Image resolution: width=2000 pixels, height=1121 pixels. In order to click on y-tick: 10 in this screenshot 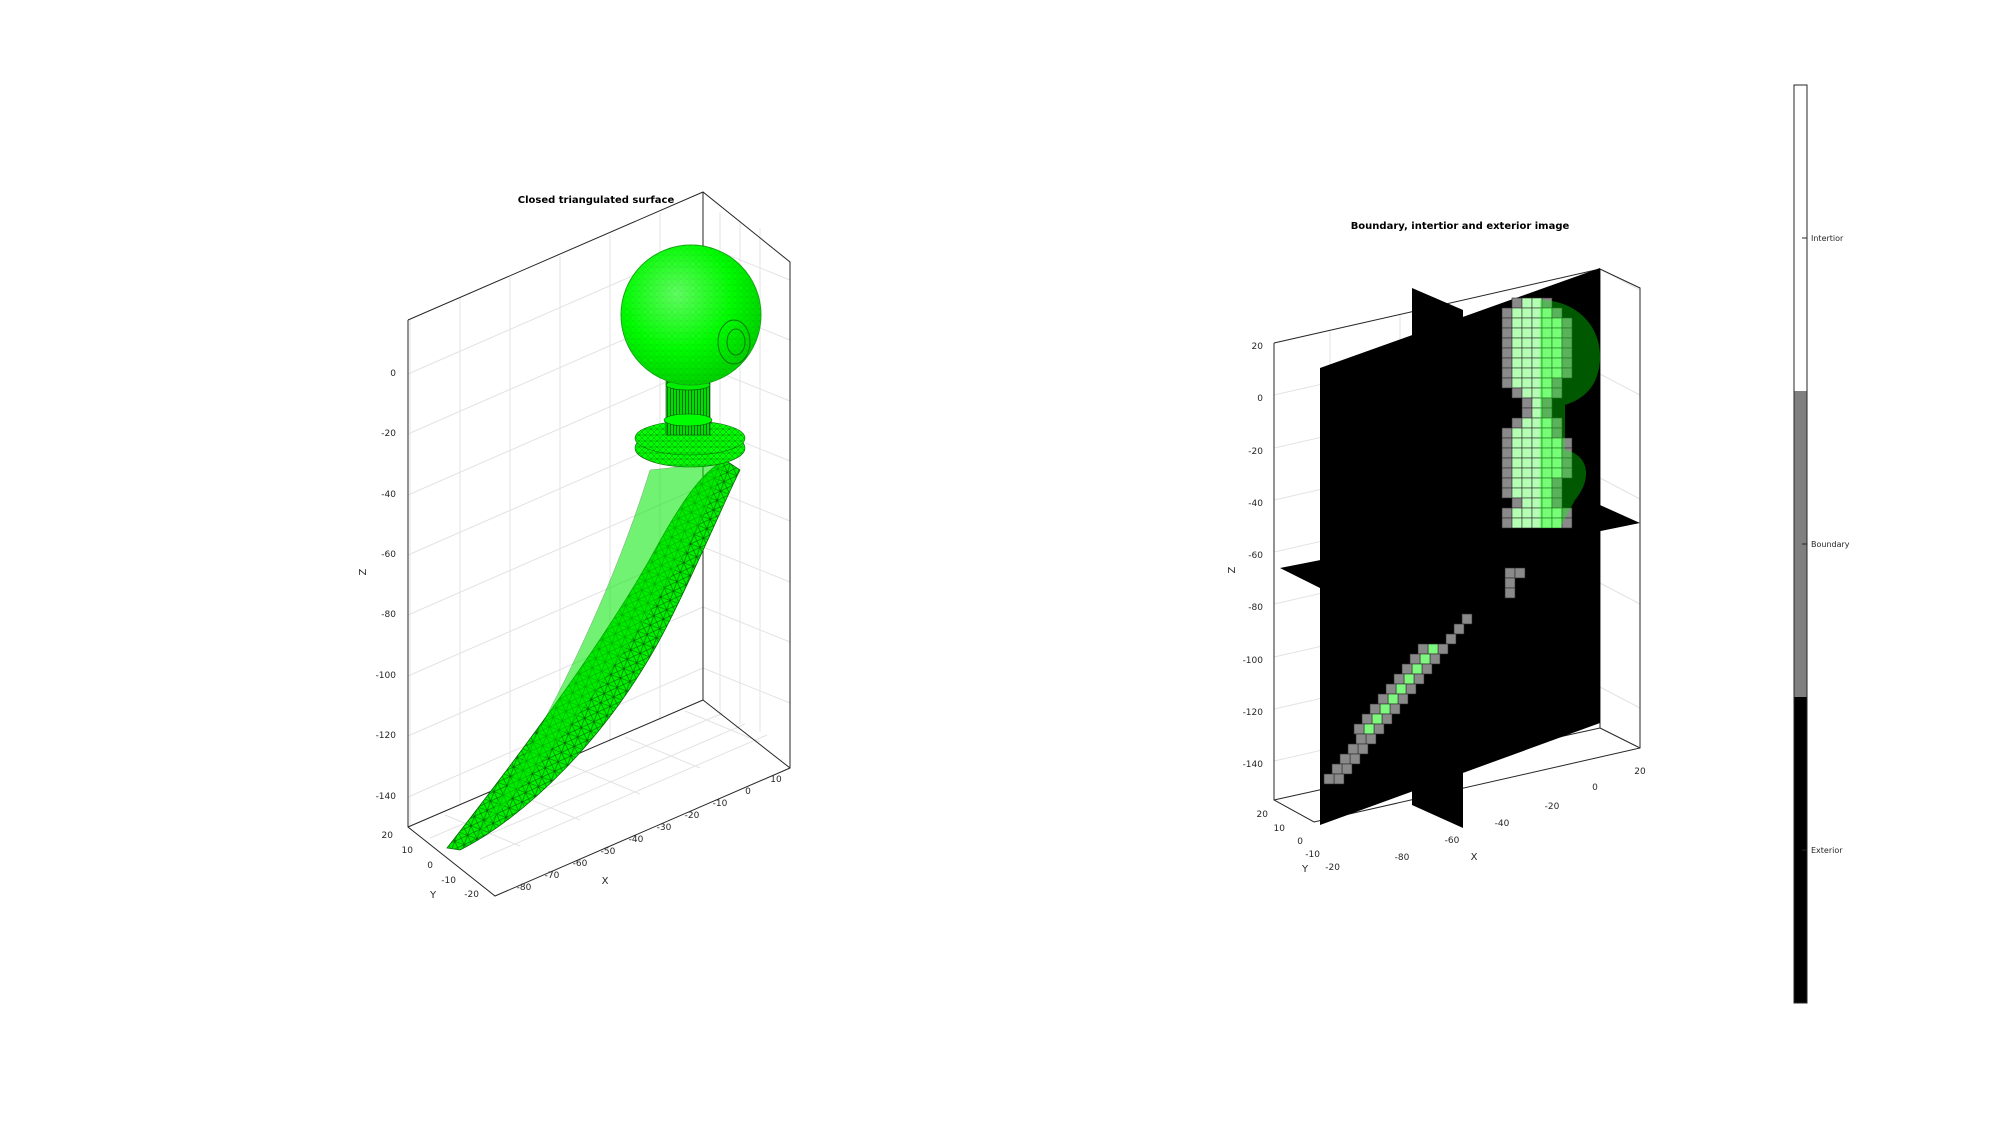, I will do `click(408, 851)`.